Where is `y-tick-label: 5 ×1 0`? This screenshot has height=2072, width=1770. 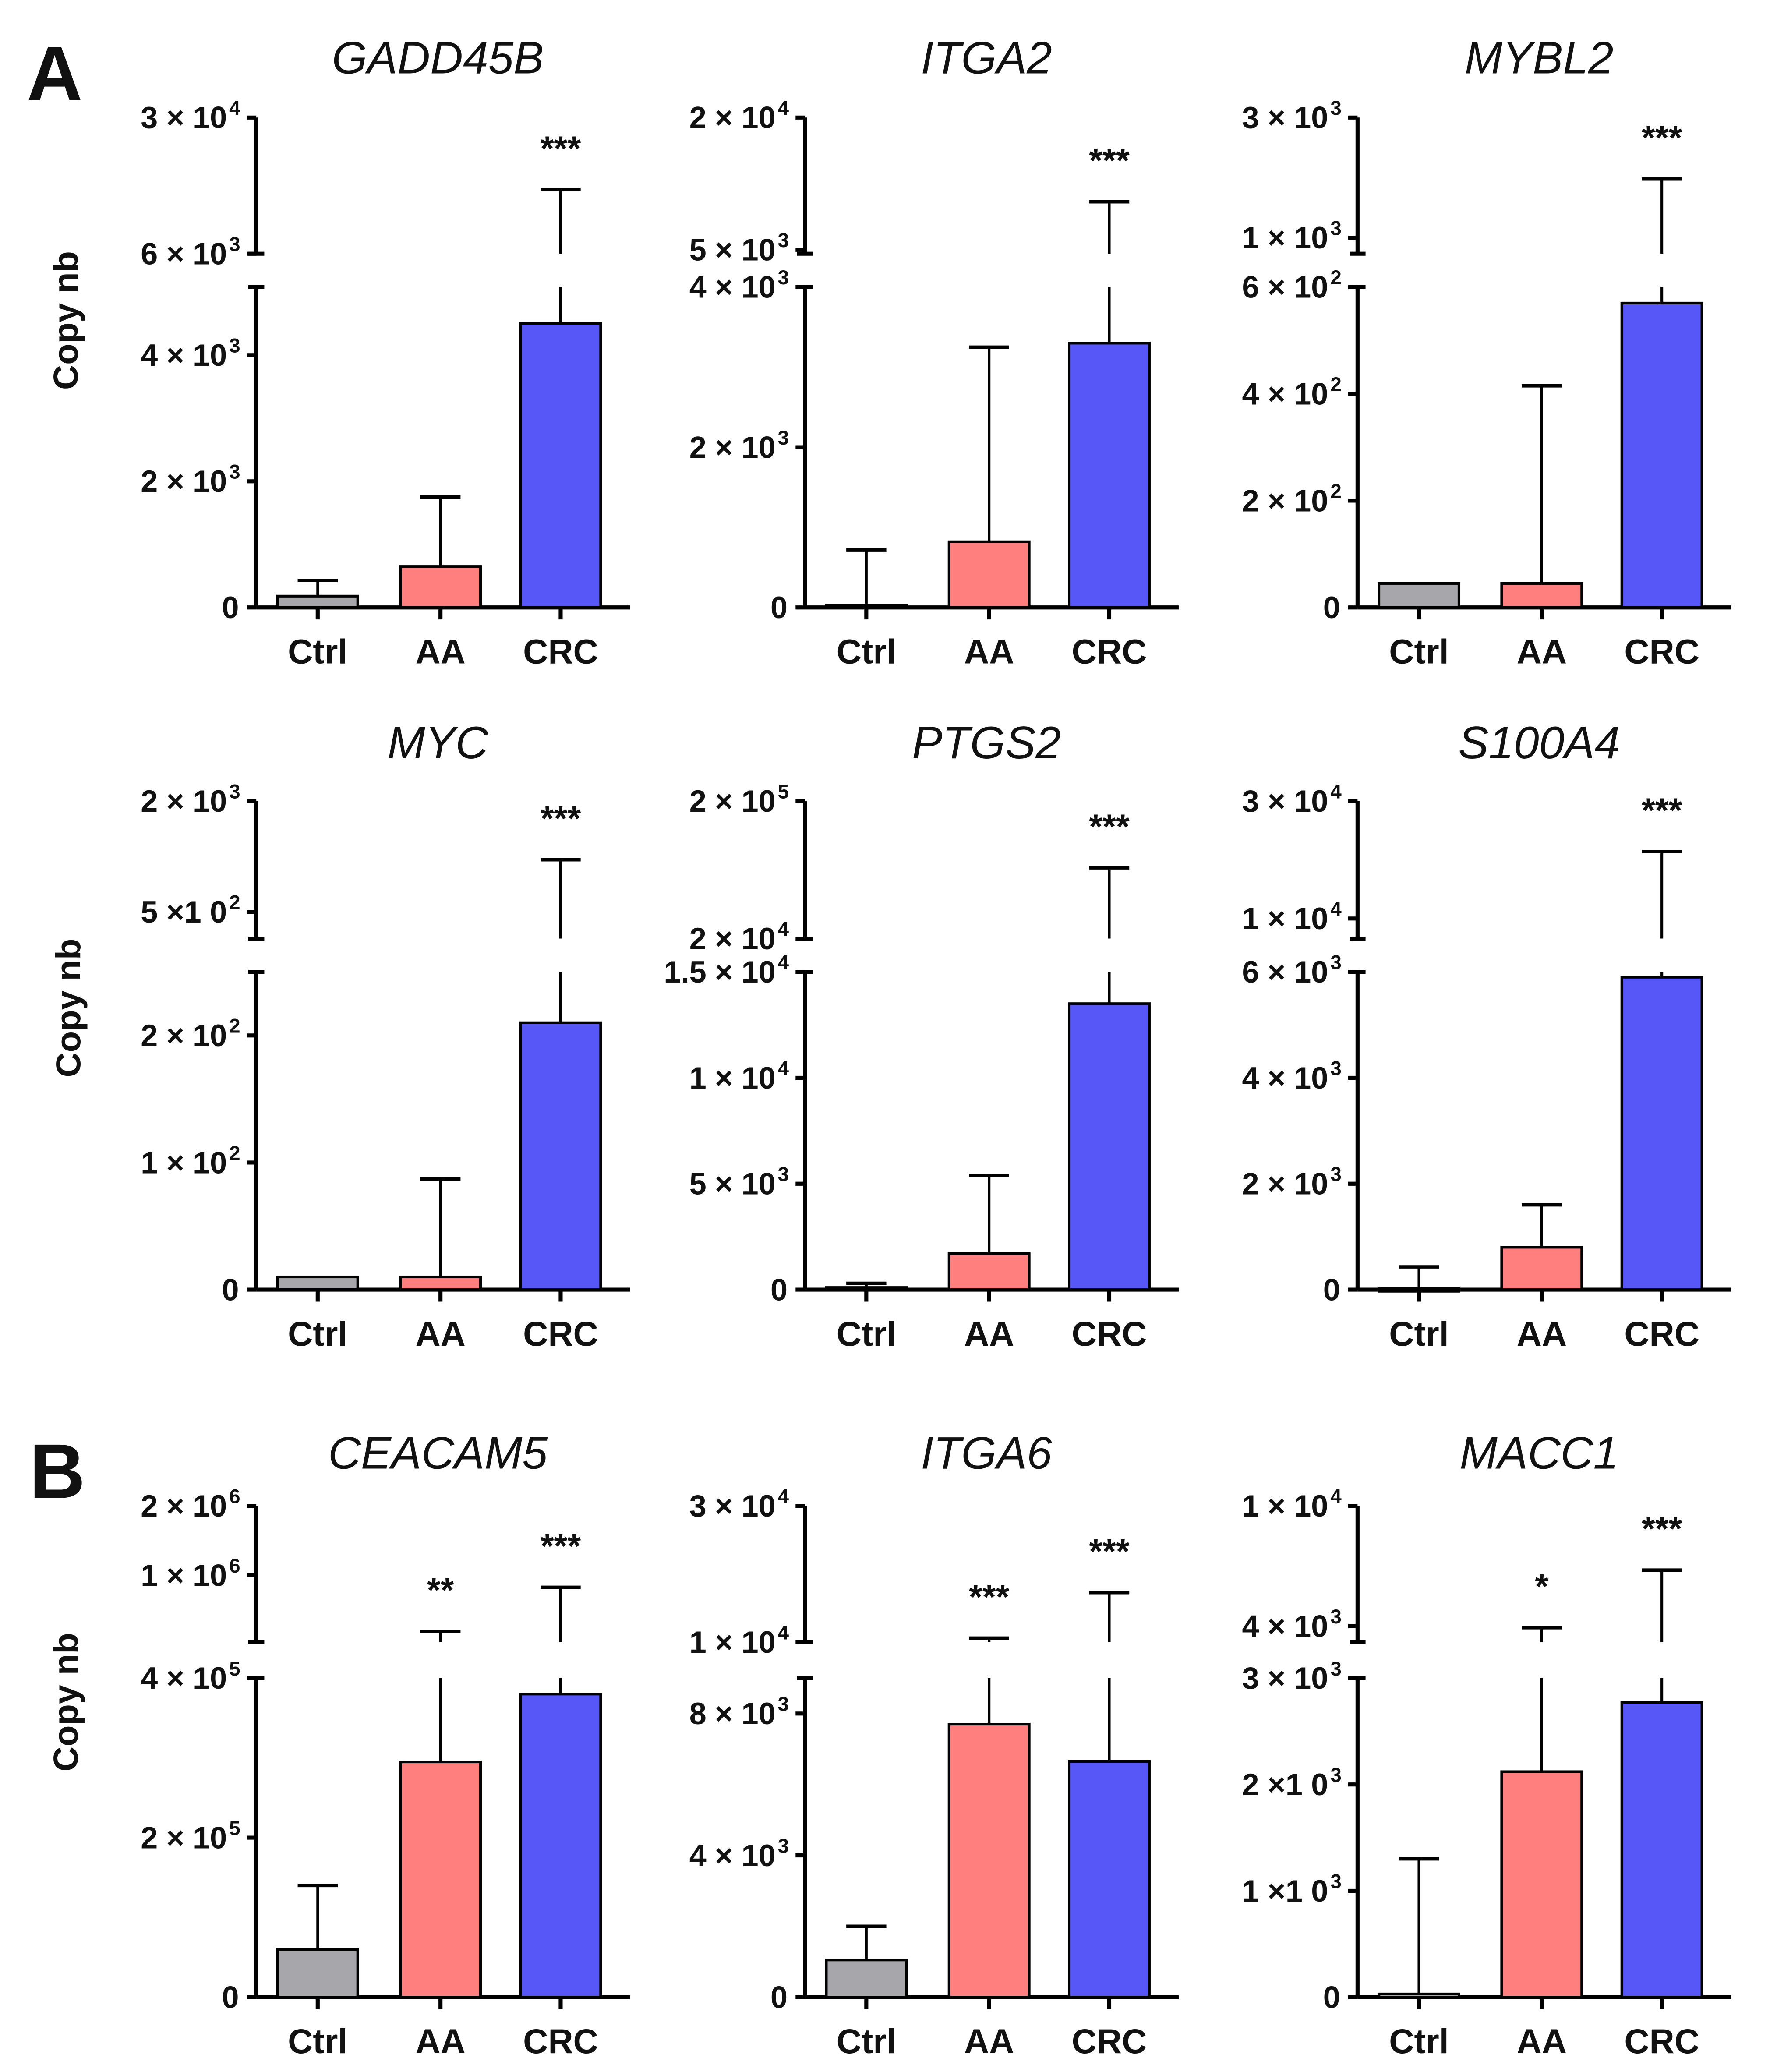 y-tick-label: 5 ×1 0 is located at coordinates (184, 912).